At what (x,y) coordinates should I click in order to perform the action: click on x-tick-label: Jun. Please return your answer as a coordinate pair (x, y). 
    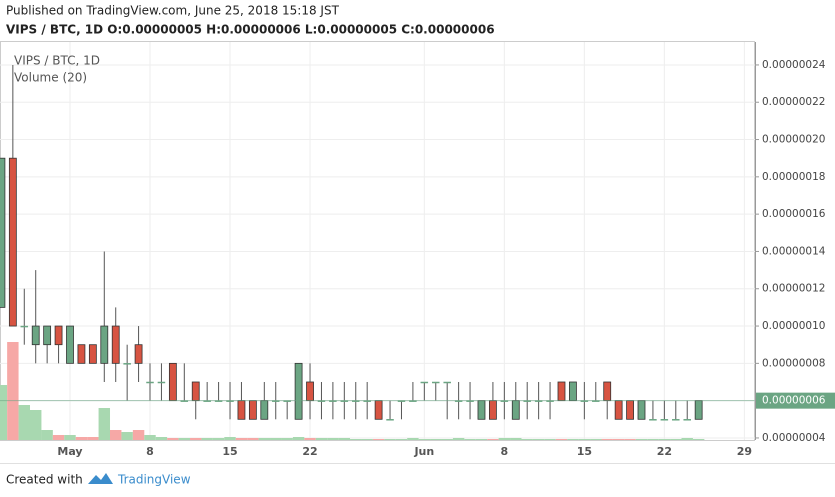
    Looking at the image, I should click on (423, 451).